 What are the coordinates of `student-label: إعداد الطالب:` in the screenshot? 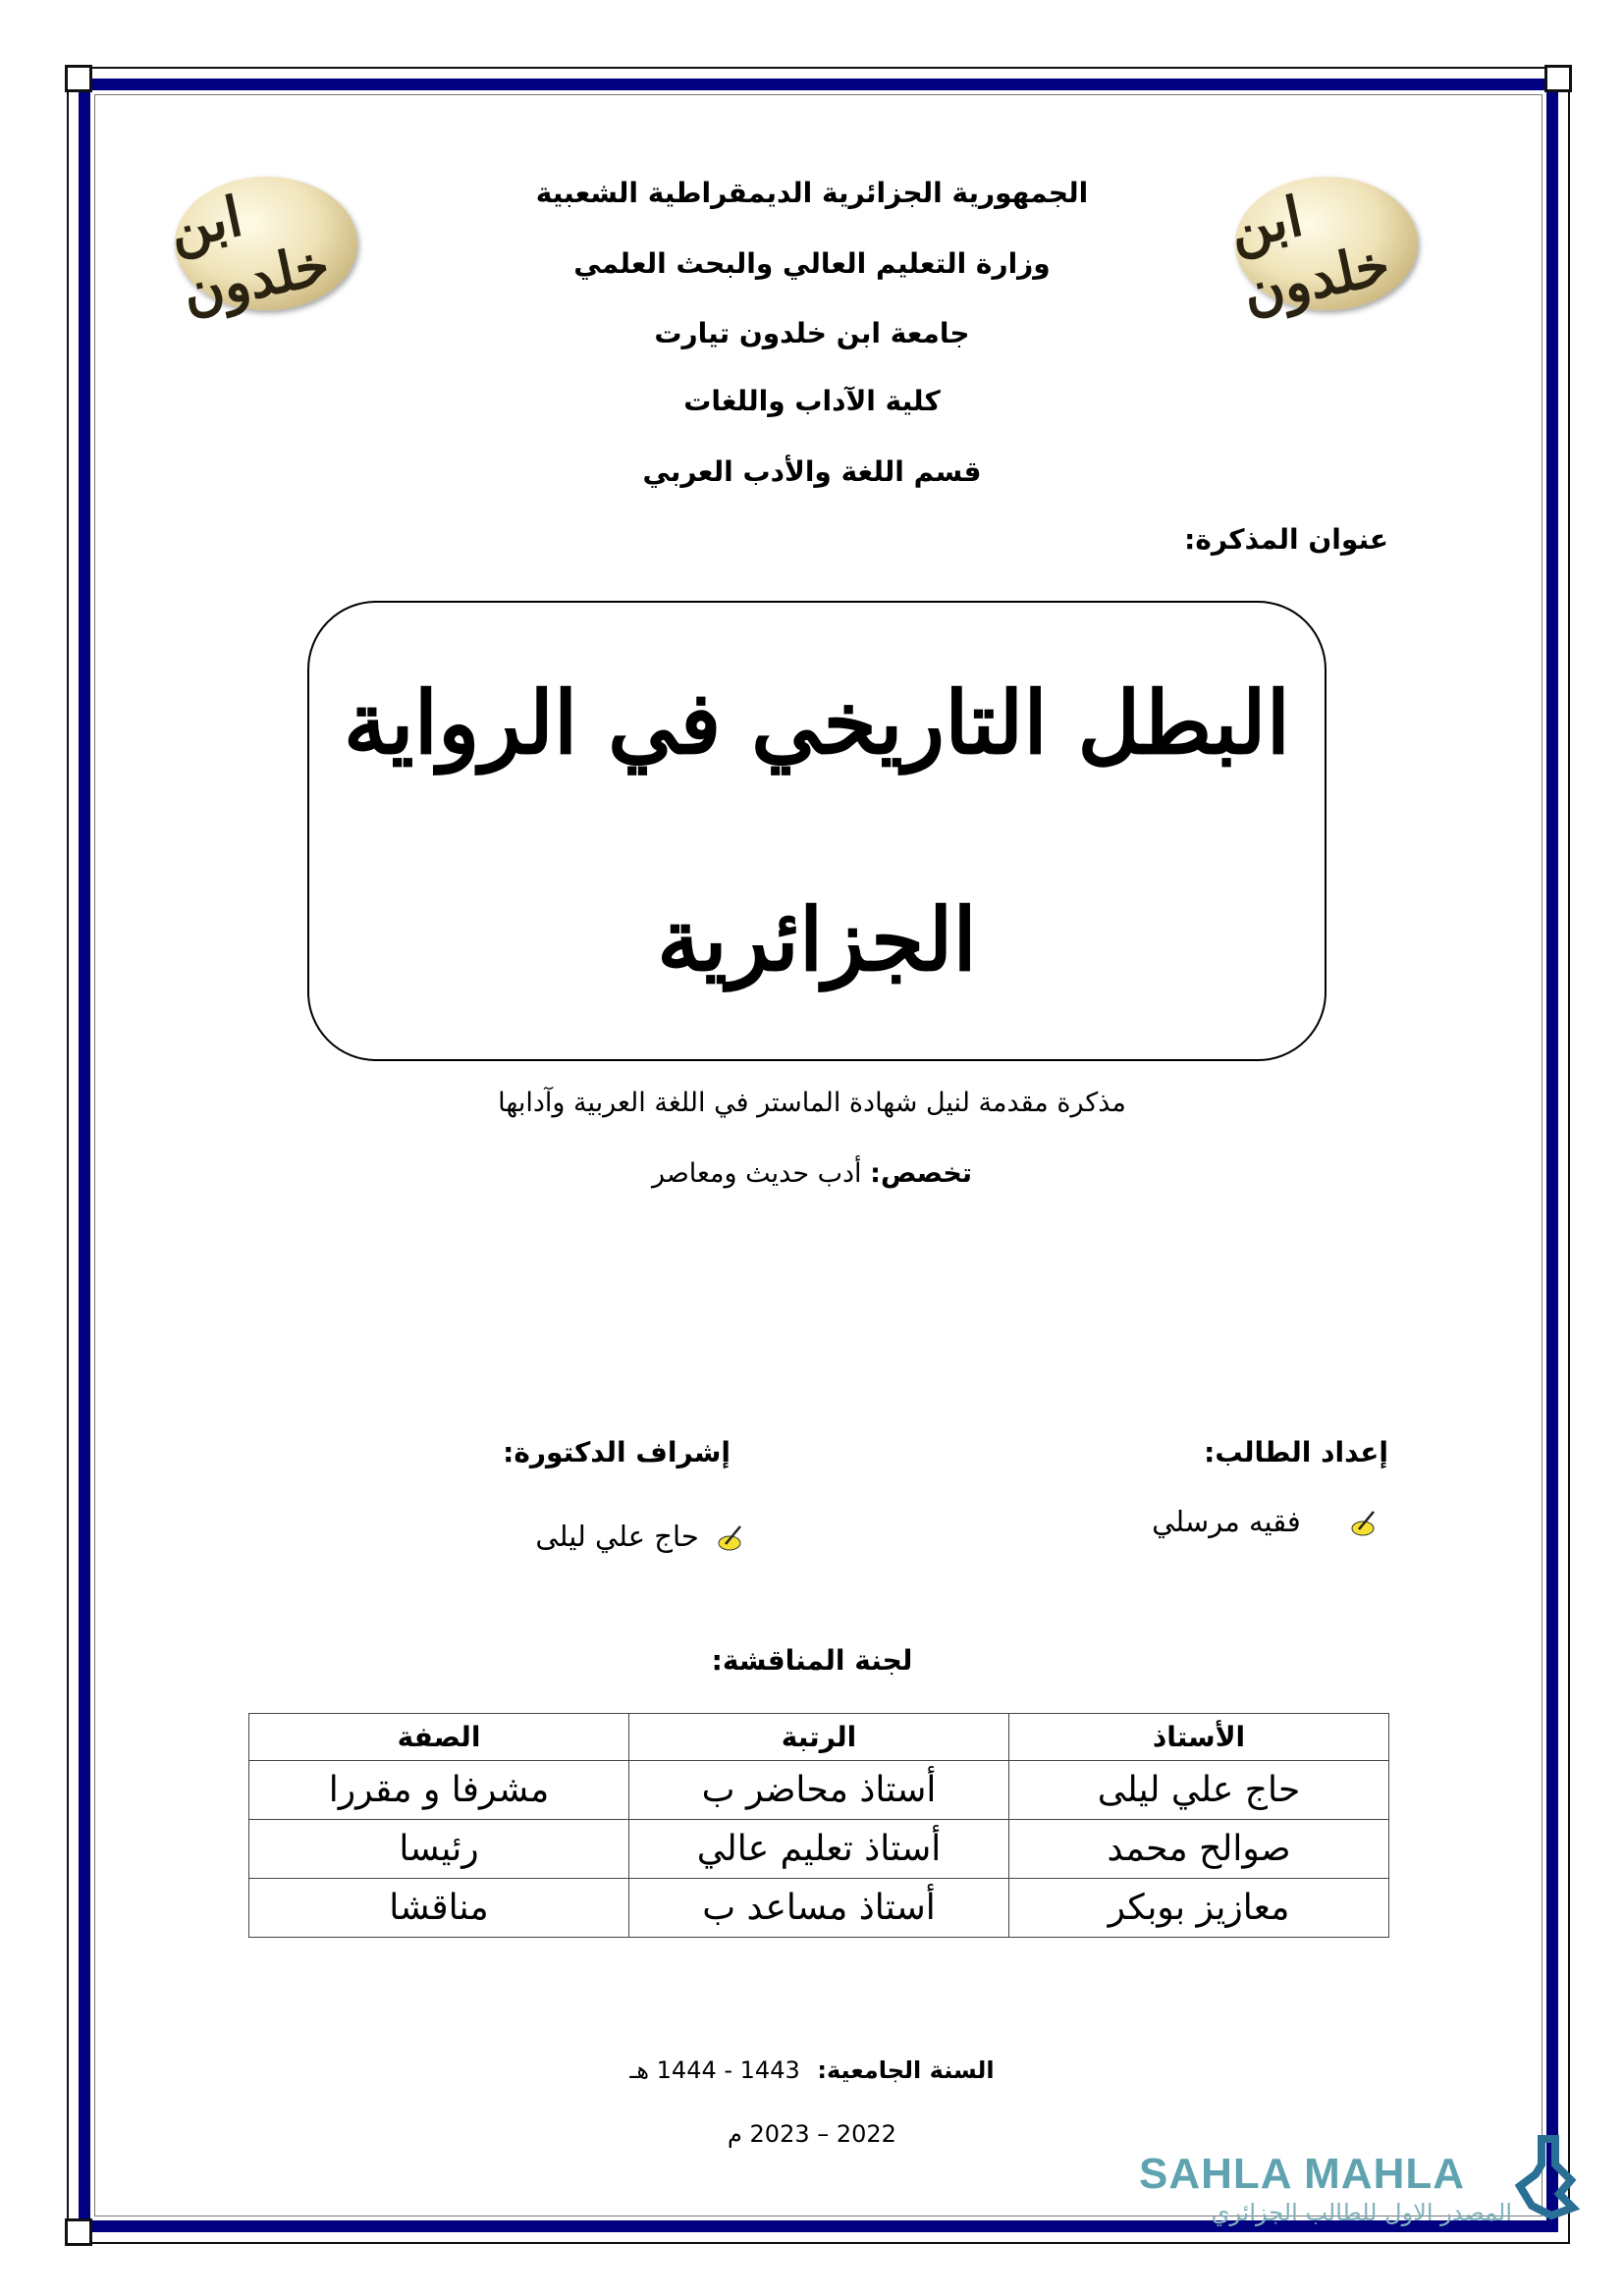 It's located at (1296, 1452).